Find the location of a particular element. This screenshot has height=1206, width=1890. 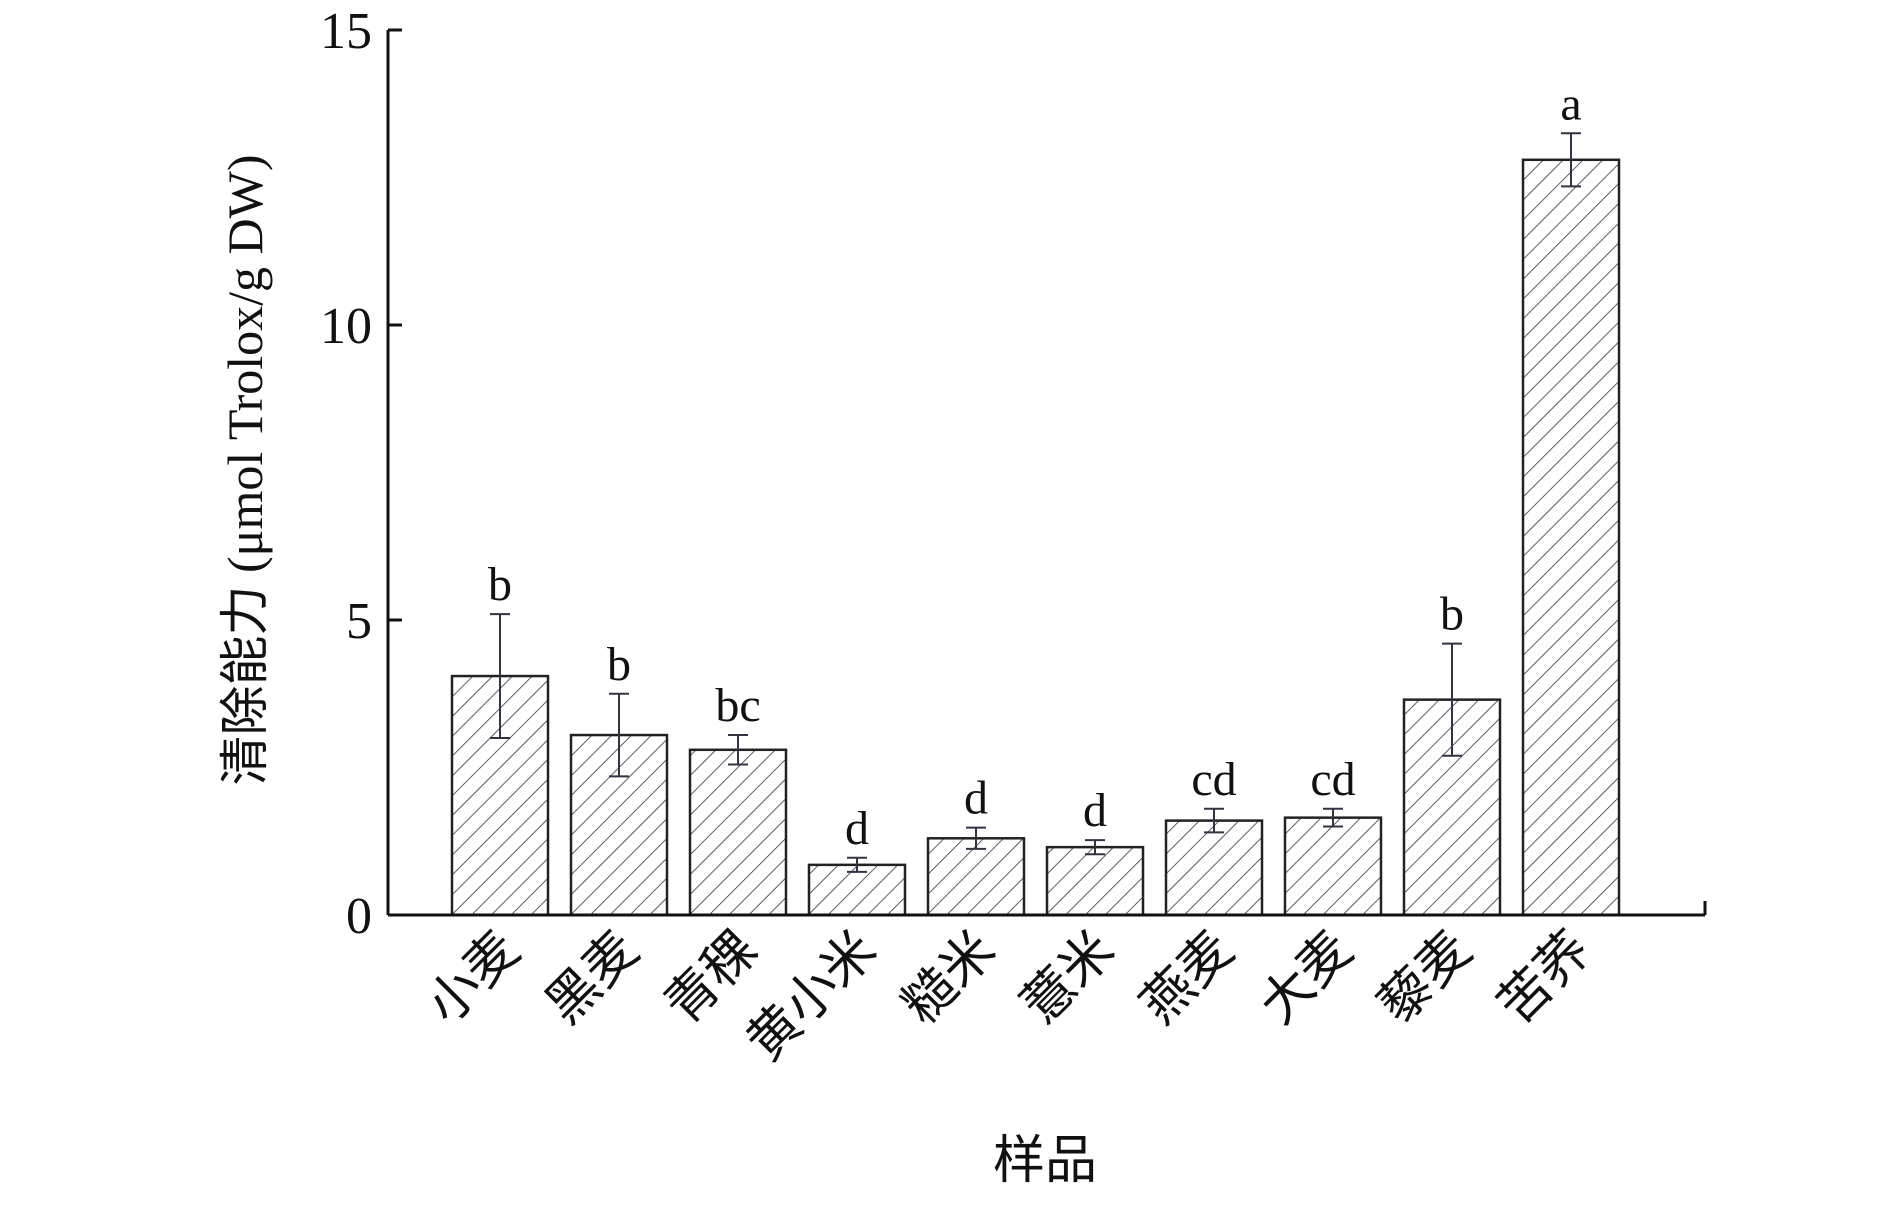

x-tick-label: 苦荞 is located at coordinates (1545, 978).